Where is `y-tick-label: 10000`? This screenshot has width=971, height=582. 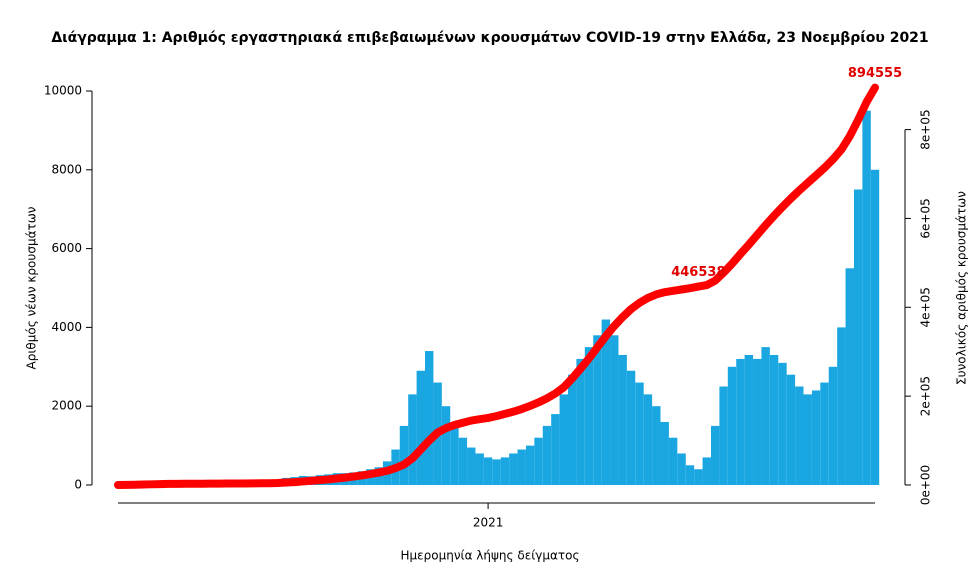
y-tick-label: 10000 is located at coordinates (63, 90).